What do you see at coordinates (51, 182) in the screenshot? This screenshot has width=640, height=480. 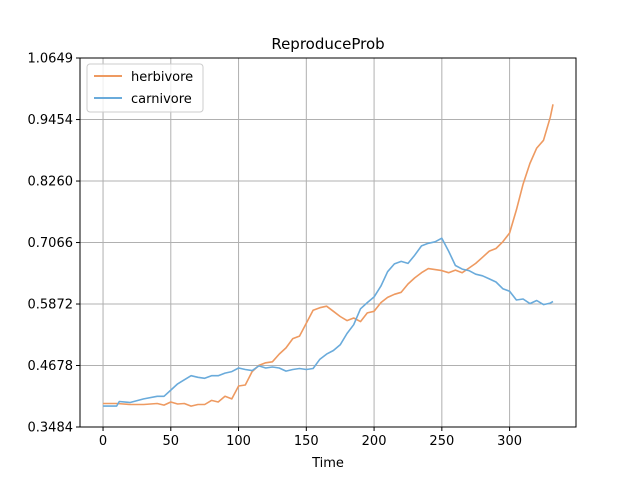 I see `y-tick-label: 0.8260` at bounding box center [51, 182].